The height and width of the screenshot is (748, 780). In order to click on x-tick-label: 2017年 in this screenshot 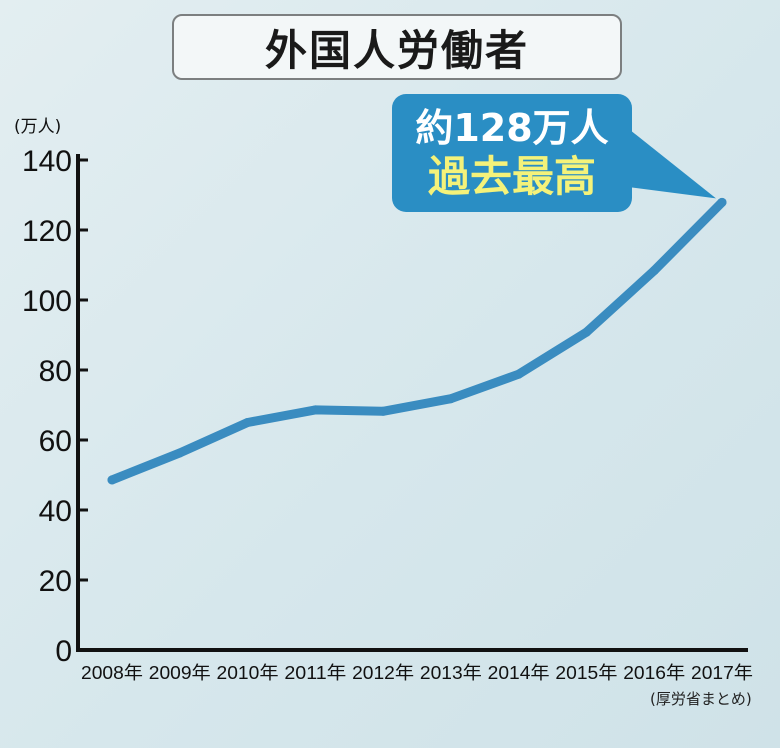, I will do `click(722, 673)`.